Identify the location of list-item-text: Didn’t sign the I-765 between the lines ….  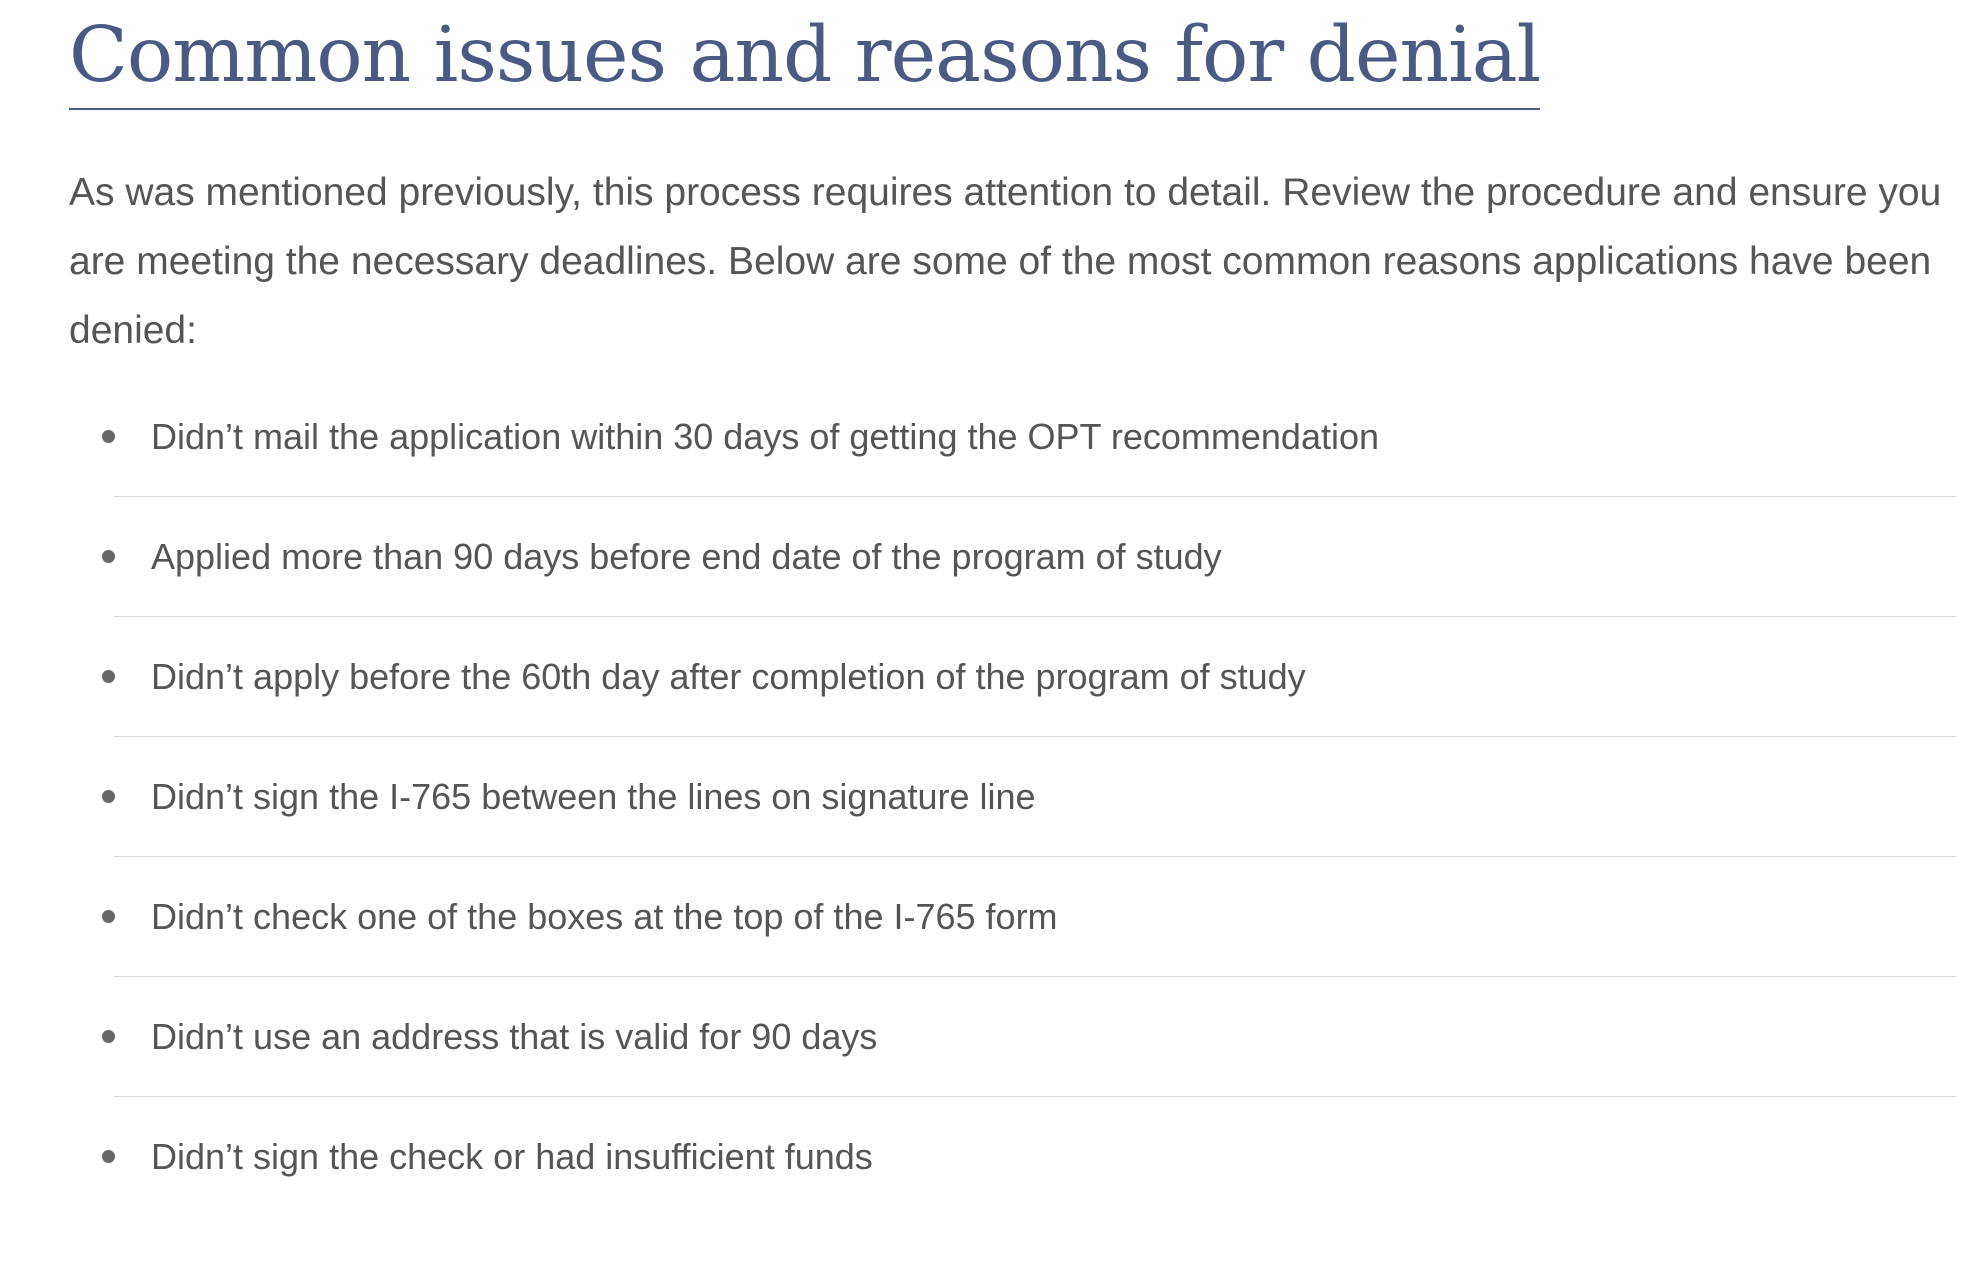
(593, 796).